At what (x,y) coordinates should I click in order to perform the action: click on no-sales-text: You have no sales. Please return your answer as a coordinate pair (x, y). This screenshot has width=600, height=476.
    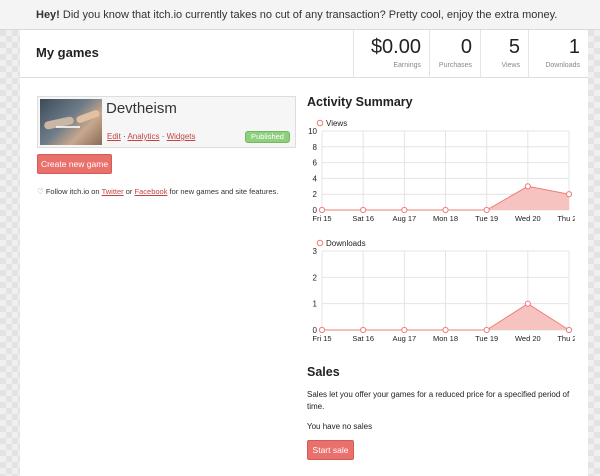
    Looking at the image, I should click on (340, 426).